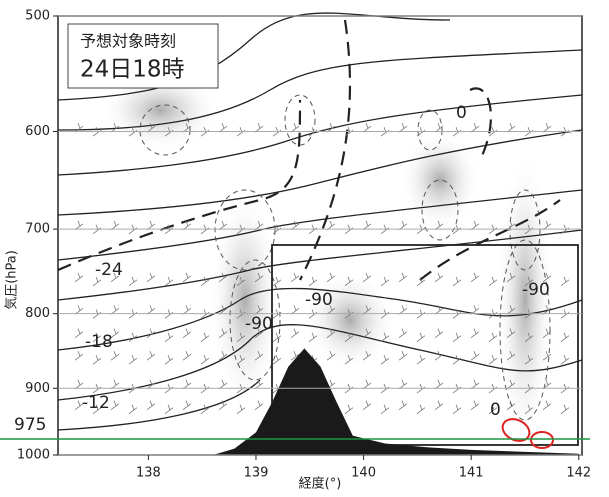 The height and width of the screenshot is (497, 609). What do you see at coordinates (12, 280) in the screenshot?
I see `y-axis-label: 気圧(hPa)` at bounding box center [12, 280].